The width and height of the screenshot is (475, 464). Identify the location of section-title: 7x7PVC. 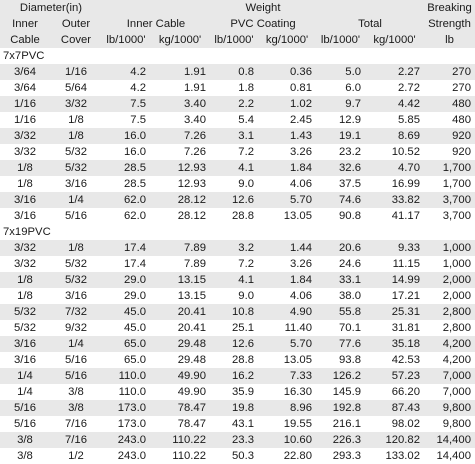
(237, 56).